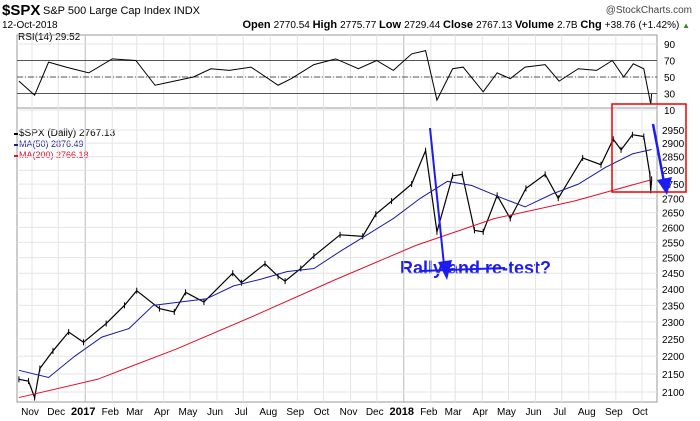 Image resolution: width=700 pixels, height=421 pixels. What do you see at coordinates (67, 133) in the screenshot?
I see `legend-price: $SPX (Daily) 2767.13` at bounding box center [67, 133].